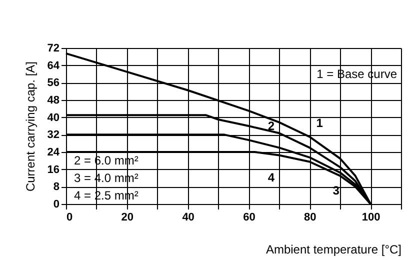 Image resolution: width=408 pixels, height=260 pixels. Describe the element at coordinates (30, 126) in the screenshot. I see `y-axis-title: Current carrying cap. [A]` at that location.